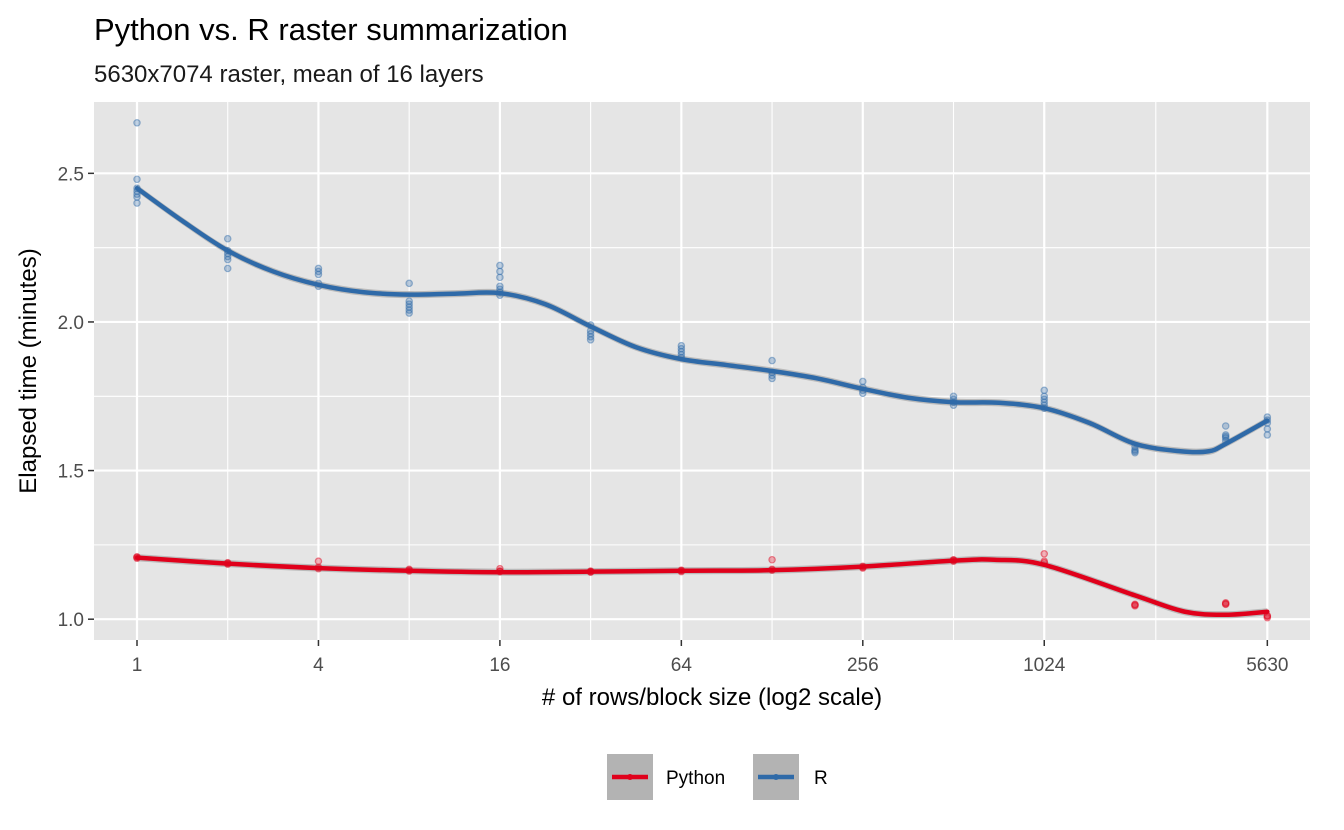  I want to click on chart-subtitle: 5630x7074 raster, mean of 16 layers, so click(289, 74).